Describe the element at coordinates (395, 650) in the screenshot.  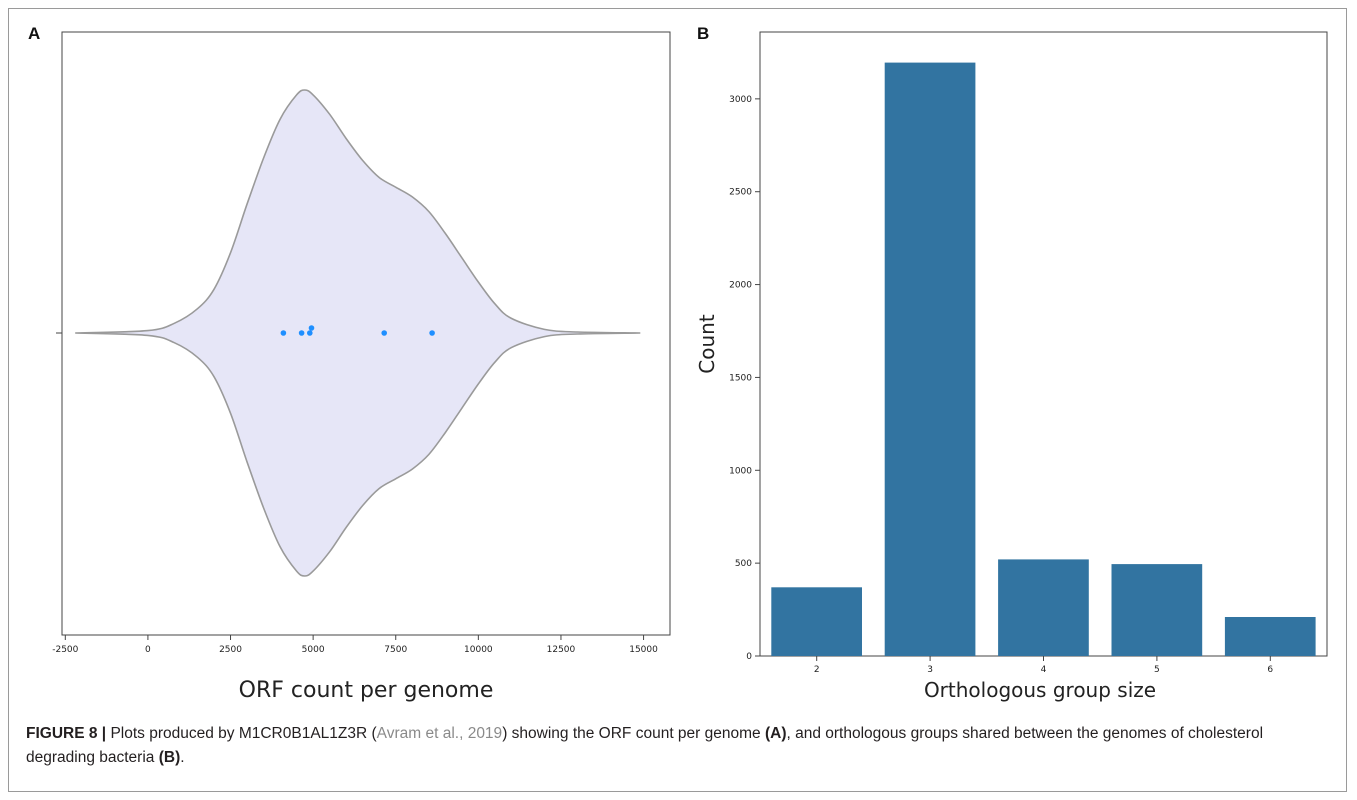
I see `x-tick-label: 7500` at that location.